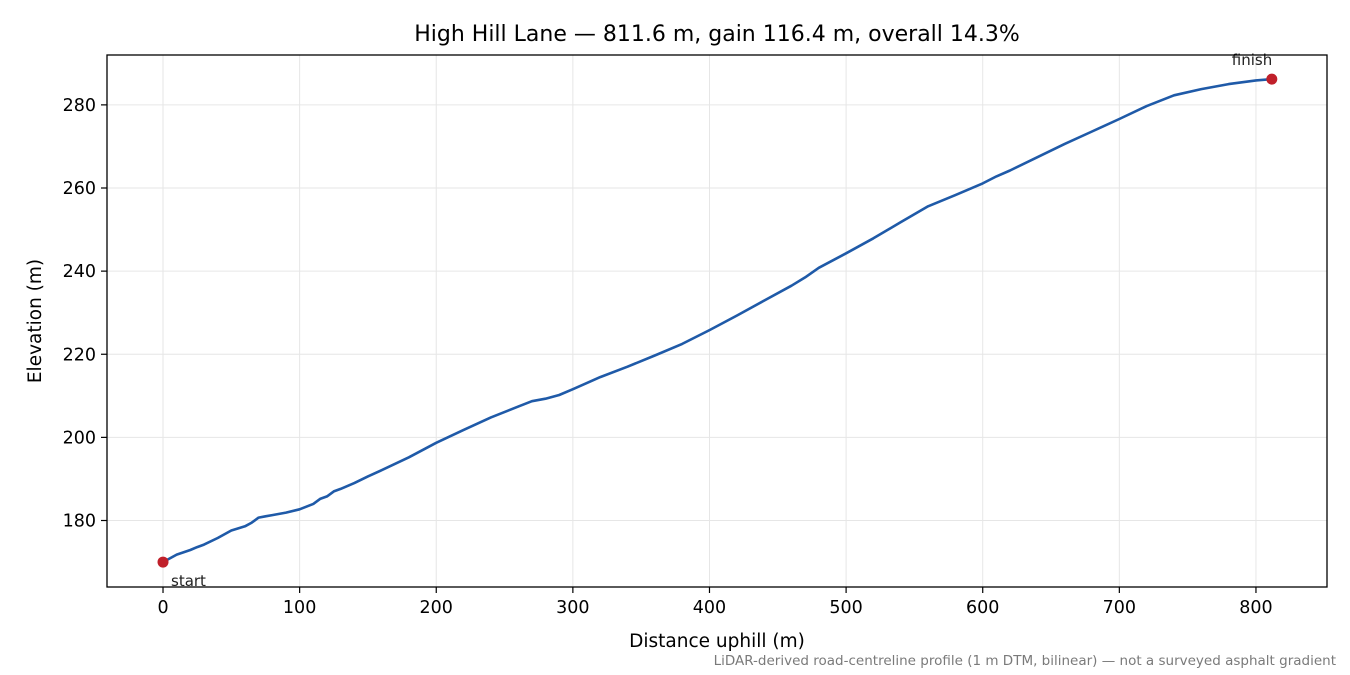 The image size is (1350, 675). Describe the element at coordinates (79, 106) in the screenshot. I see `y-tick-label: 280` at that location.